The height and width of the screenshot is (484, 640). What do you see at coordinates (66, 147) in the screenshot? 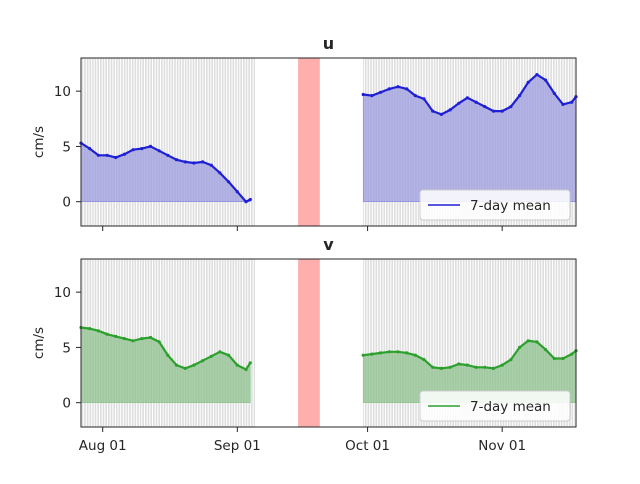
I see `y-tick-label: 5` at bounding box center [66, 147].